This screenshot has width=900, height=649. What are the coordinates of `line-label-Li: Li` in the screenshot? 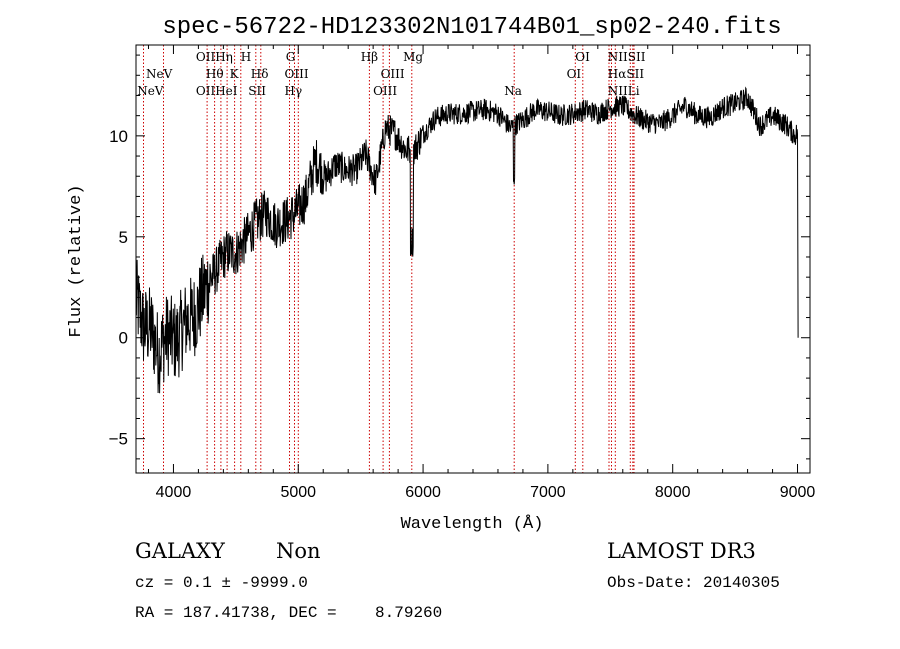 It's located at (634, 91).